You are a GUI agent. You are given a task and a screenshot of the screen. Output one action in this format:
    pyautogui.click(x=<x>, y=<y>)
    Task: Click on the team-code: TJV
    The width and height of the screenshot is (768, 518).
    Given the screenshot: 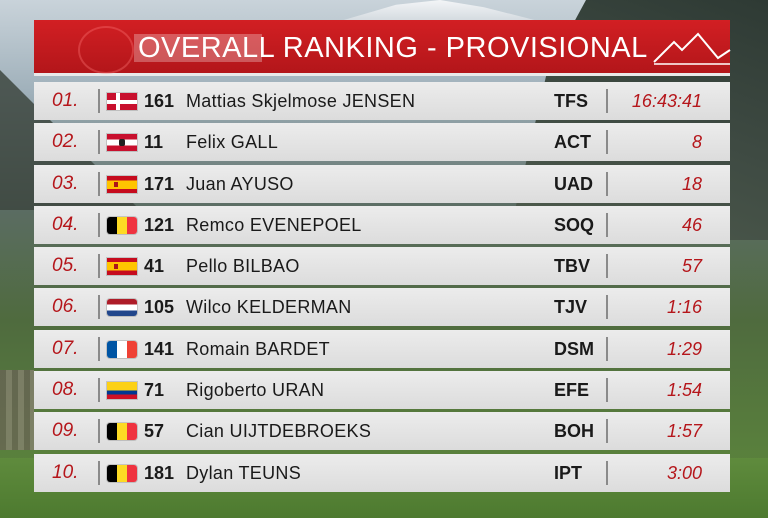 What is the action you would take?
    pyautogui.click(x=571, y=307)
    